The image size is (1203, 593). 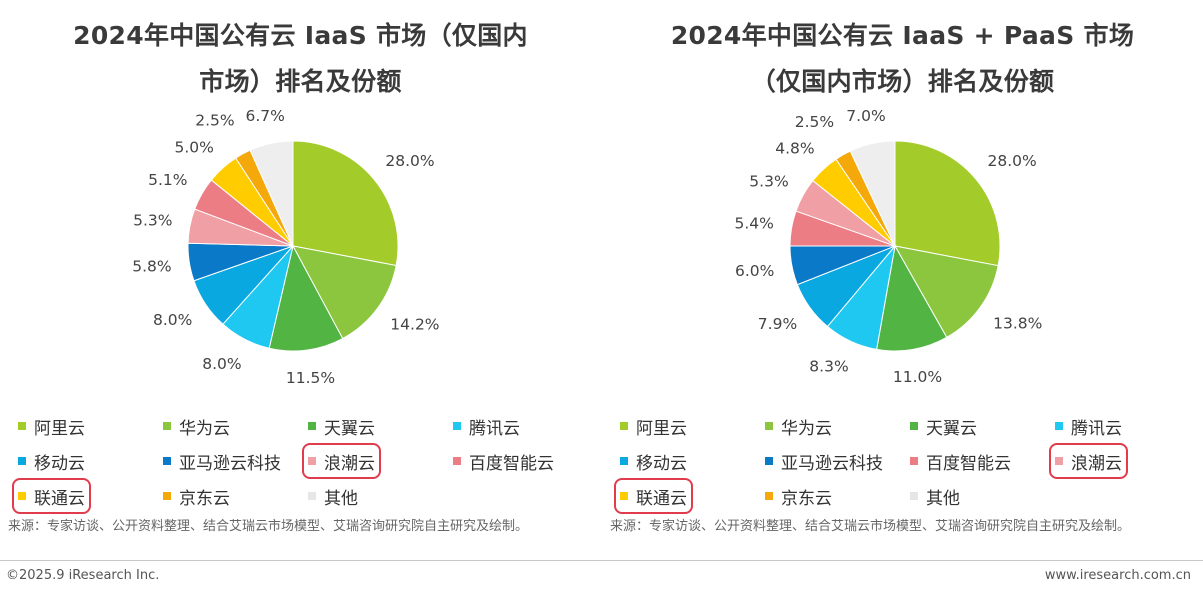 What do you see at coordinates (1096, 428) in the screenshot?
I see `legend-label: 腾讯云` at bounding box center [1096, 428].